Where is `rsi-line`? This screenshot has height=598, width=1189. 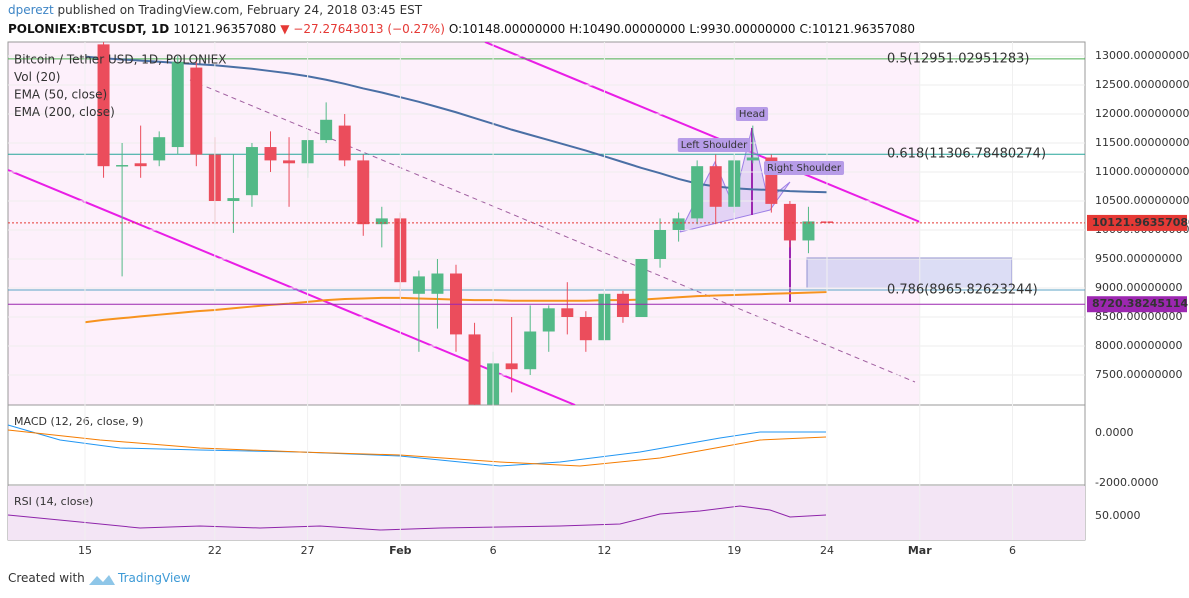
rsi-line is located at coordinates (417, 518).